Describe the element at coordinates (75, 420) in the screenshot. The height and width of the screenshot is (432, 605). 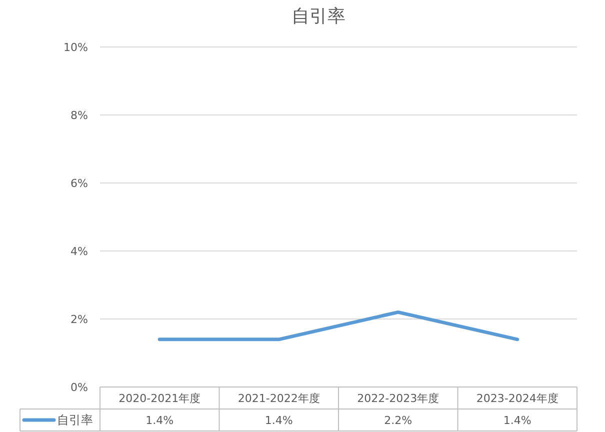
I see `legend-label: 自引率` at that location.